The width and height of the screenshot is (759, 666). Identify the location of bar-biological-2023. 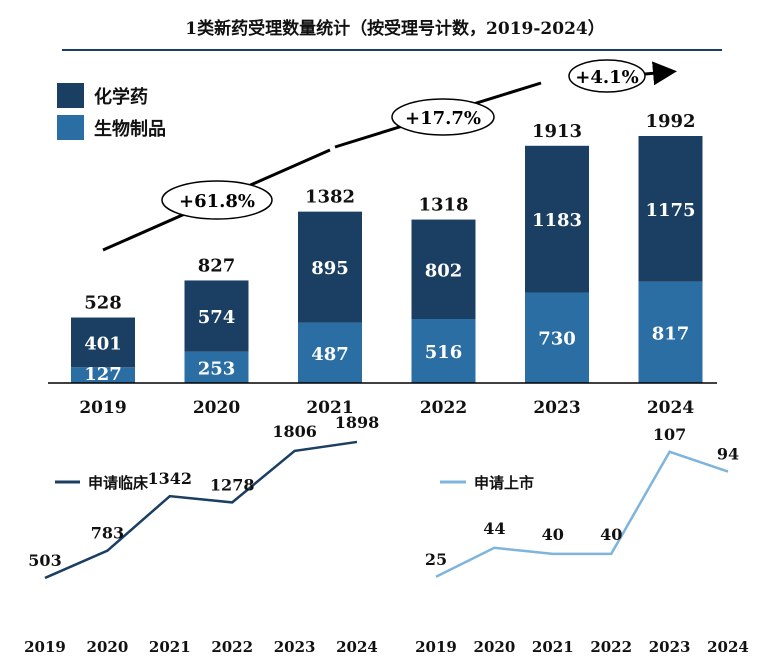
(557, 337).